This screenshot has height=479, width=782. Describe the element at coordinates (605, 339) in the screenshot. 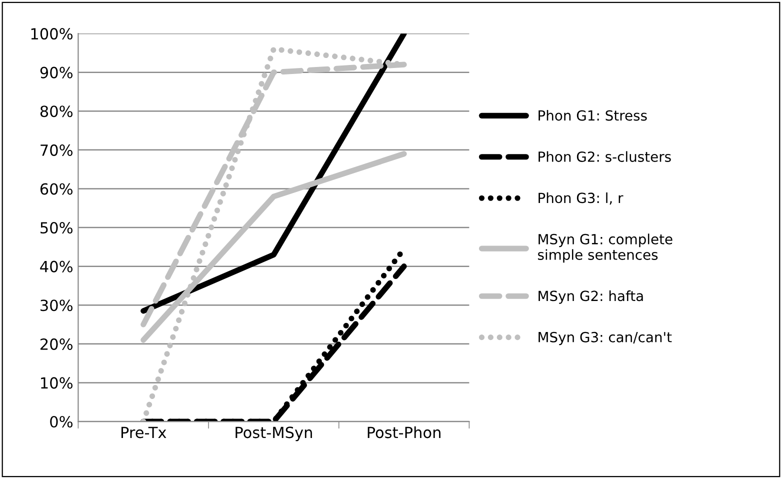

I see `legend-label: MSyn G3: can/can't` at that location.